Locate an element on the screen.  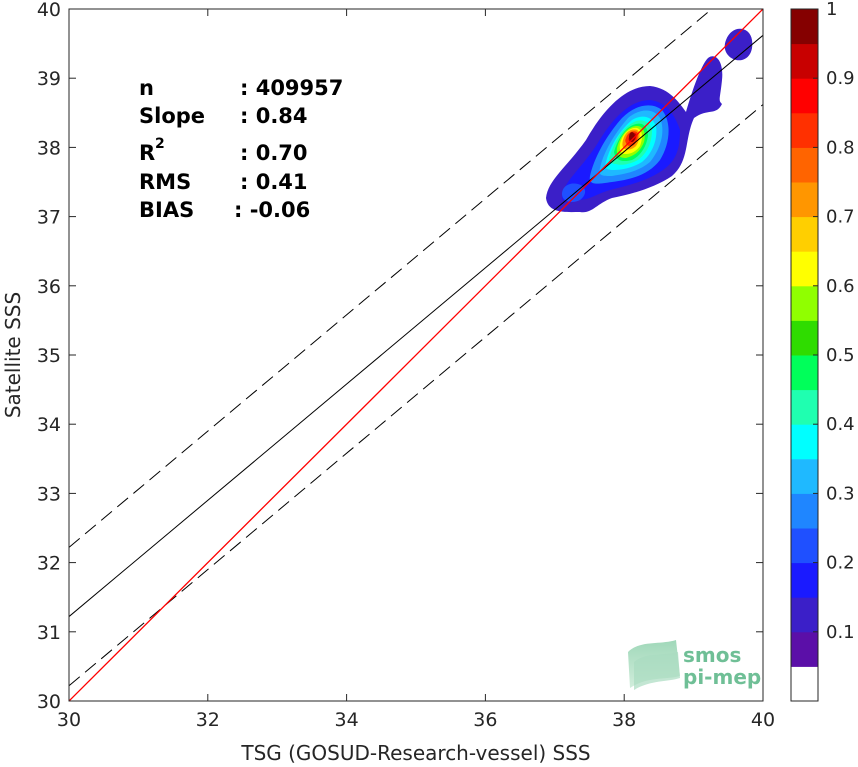
logo-line-1: smos is located at coordinates (712, 655).